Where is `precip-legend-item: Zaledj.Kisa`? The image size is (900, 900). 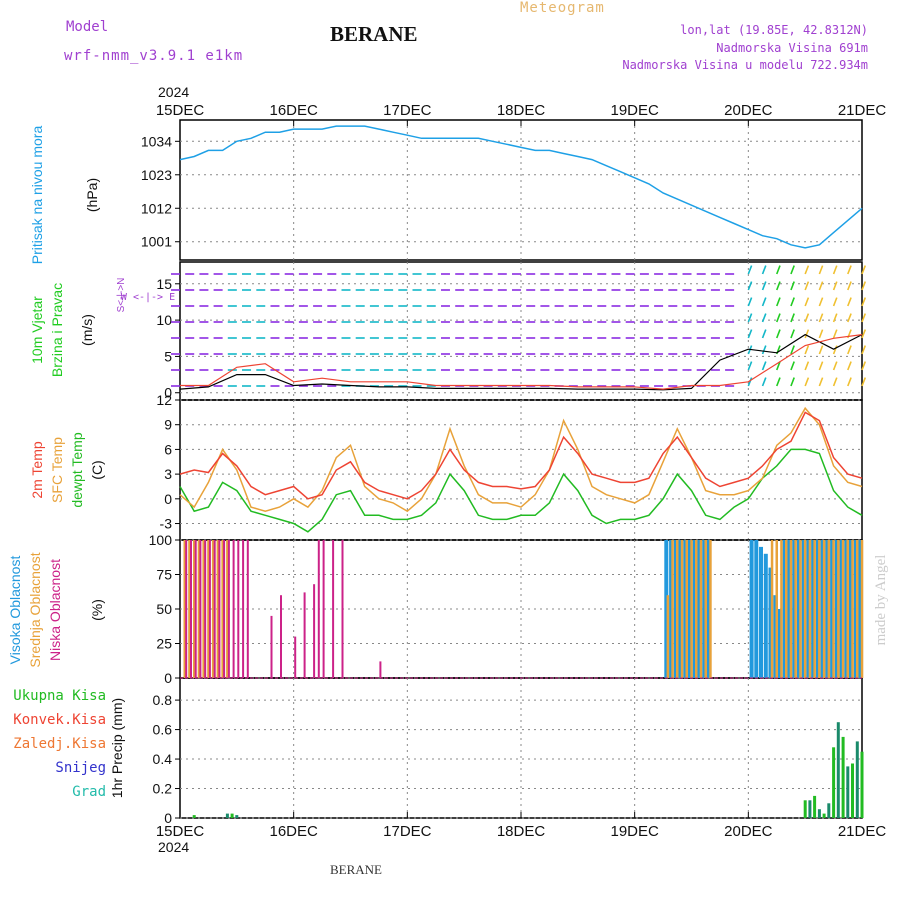 precip-legend-item: Zaledj.Kisa is located at coordinates (59, 744).